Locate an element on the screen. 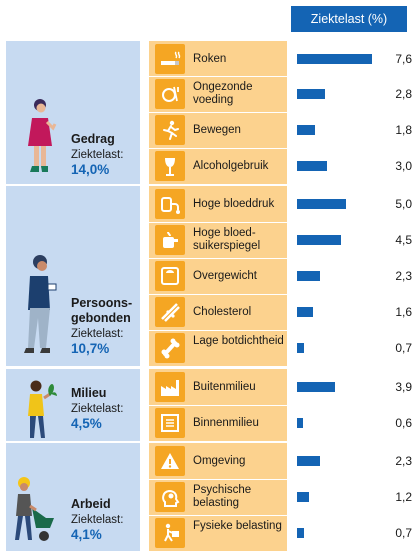  bone-icon is located at coordinates (170, 348).